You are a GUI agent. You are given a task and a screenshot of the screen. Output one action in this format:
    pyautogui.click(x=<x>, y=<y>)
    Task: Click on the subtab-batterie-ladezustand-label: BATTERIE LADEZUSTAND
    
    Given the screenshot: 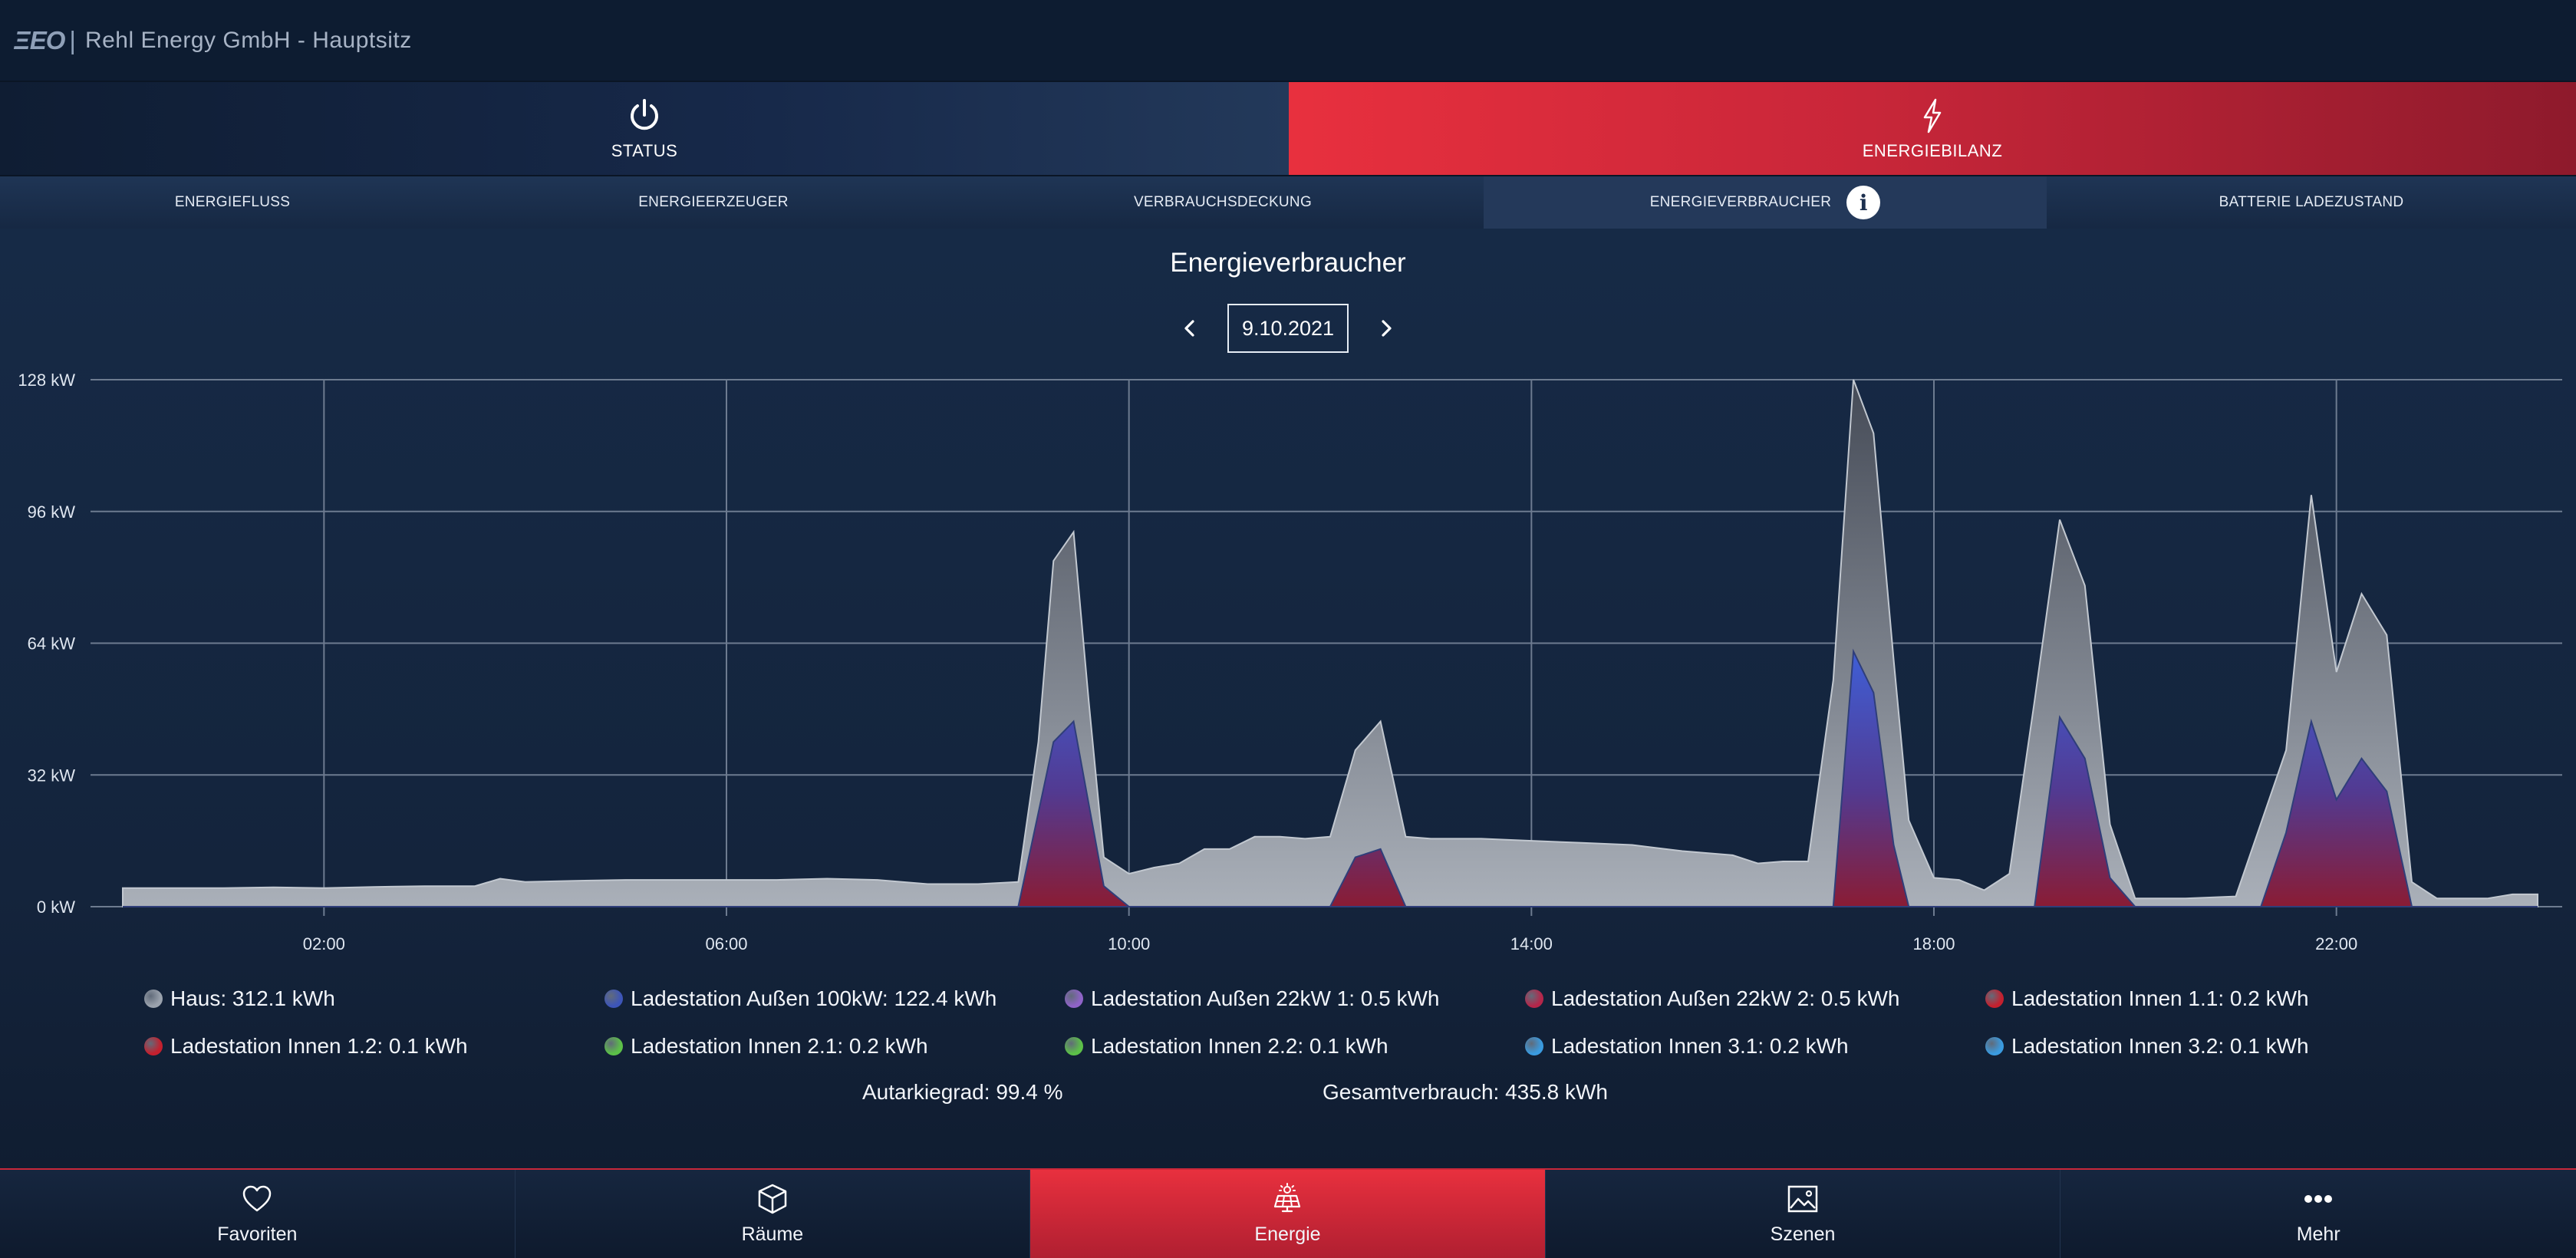 What is the action you would take?
    pyautogui.click(x=2311, y=202)
    